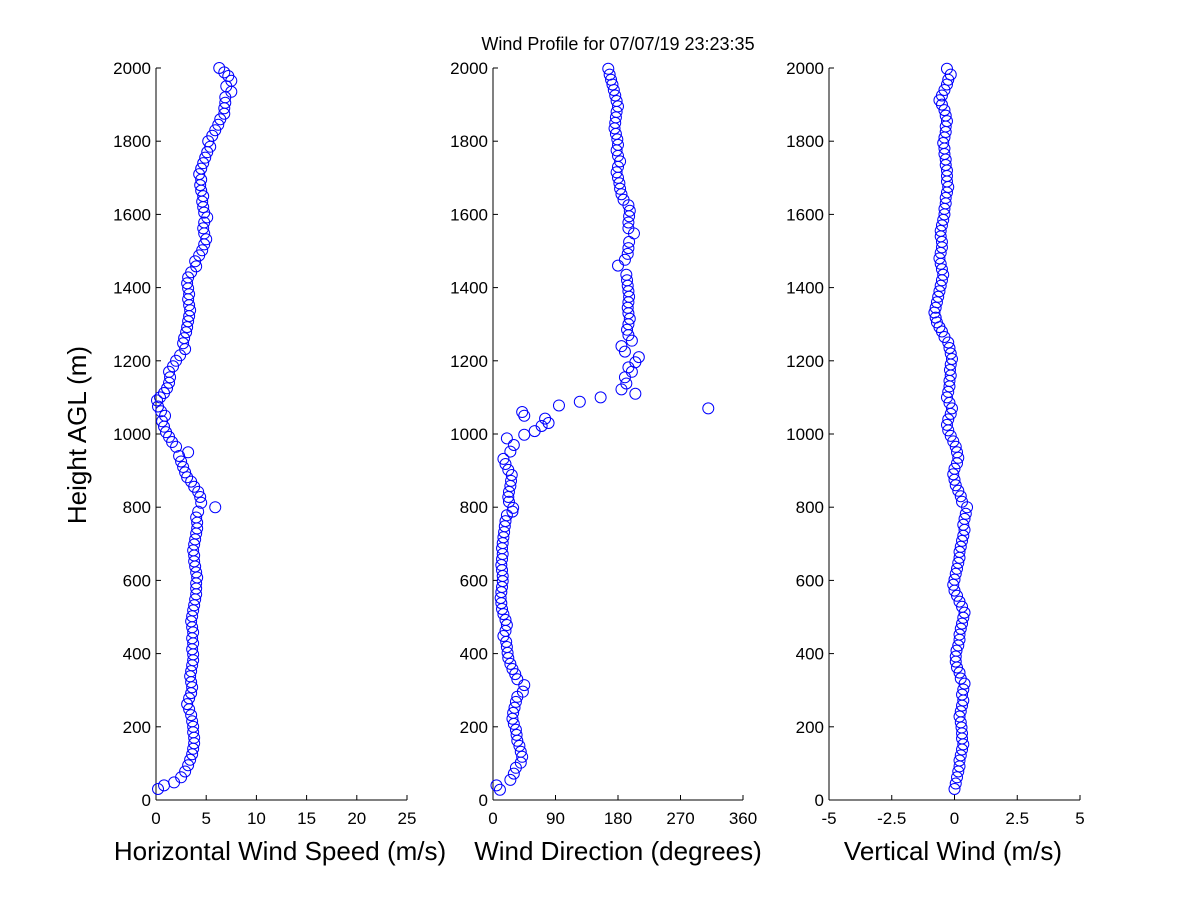 The image size is (1200, 900). I want to click on x-tick-label: 5, so click(1079, 818).